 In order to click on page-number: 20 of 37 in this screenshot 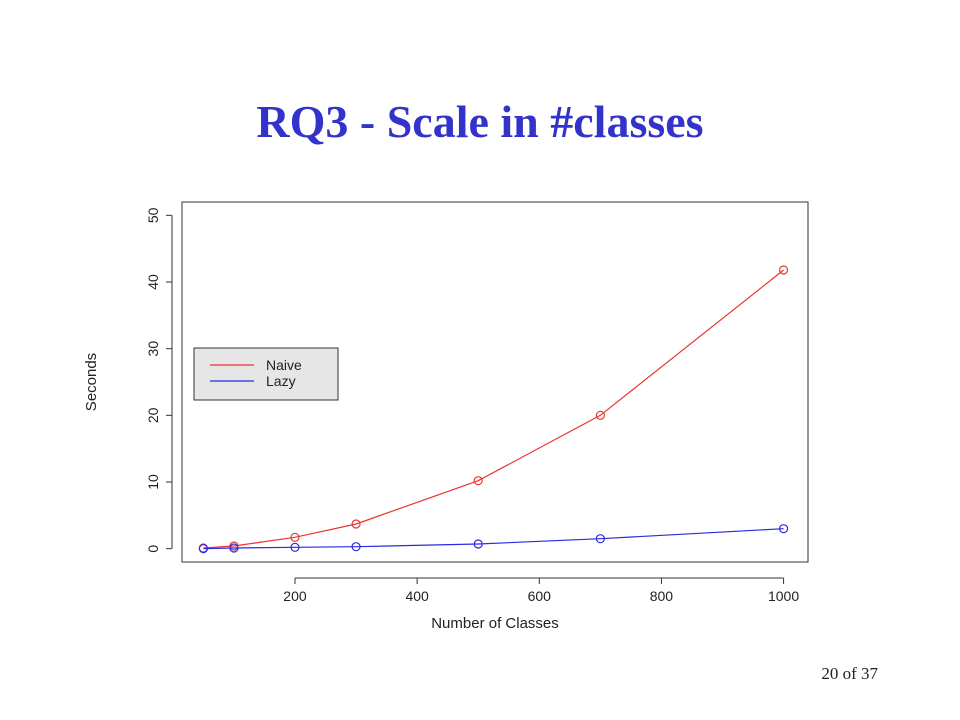, I will do `click(849, 673)`.